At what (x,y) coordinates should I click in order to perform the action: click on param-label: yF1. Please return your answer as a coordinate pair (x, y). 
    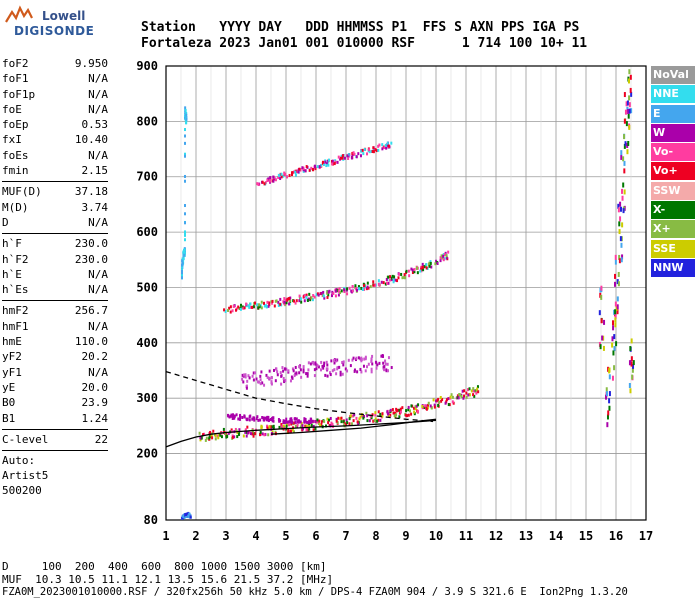
    Looking at the image, I should click on (12, 372).